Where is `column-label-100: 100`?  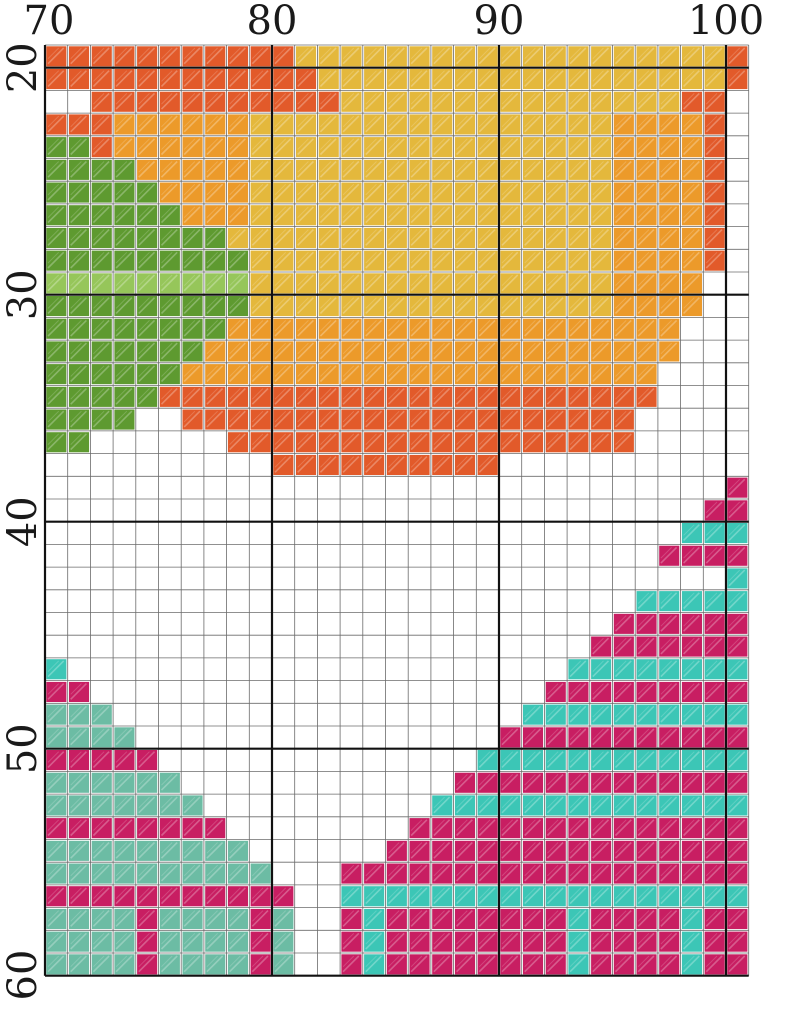 column-label-100: 100 is located at coordinates (726, 22).